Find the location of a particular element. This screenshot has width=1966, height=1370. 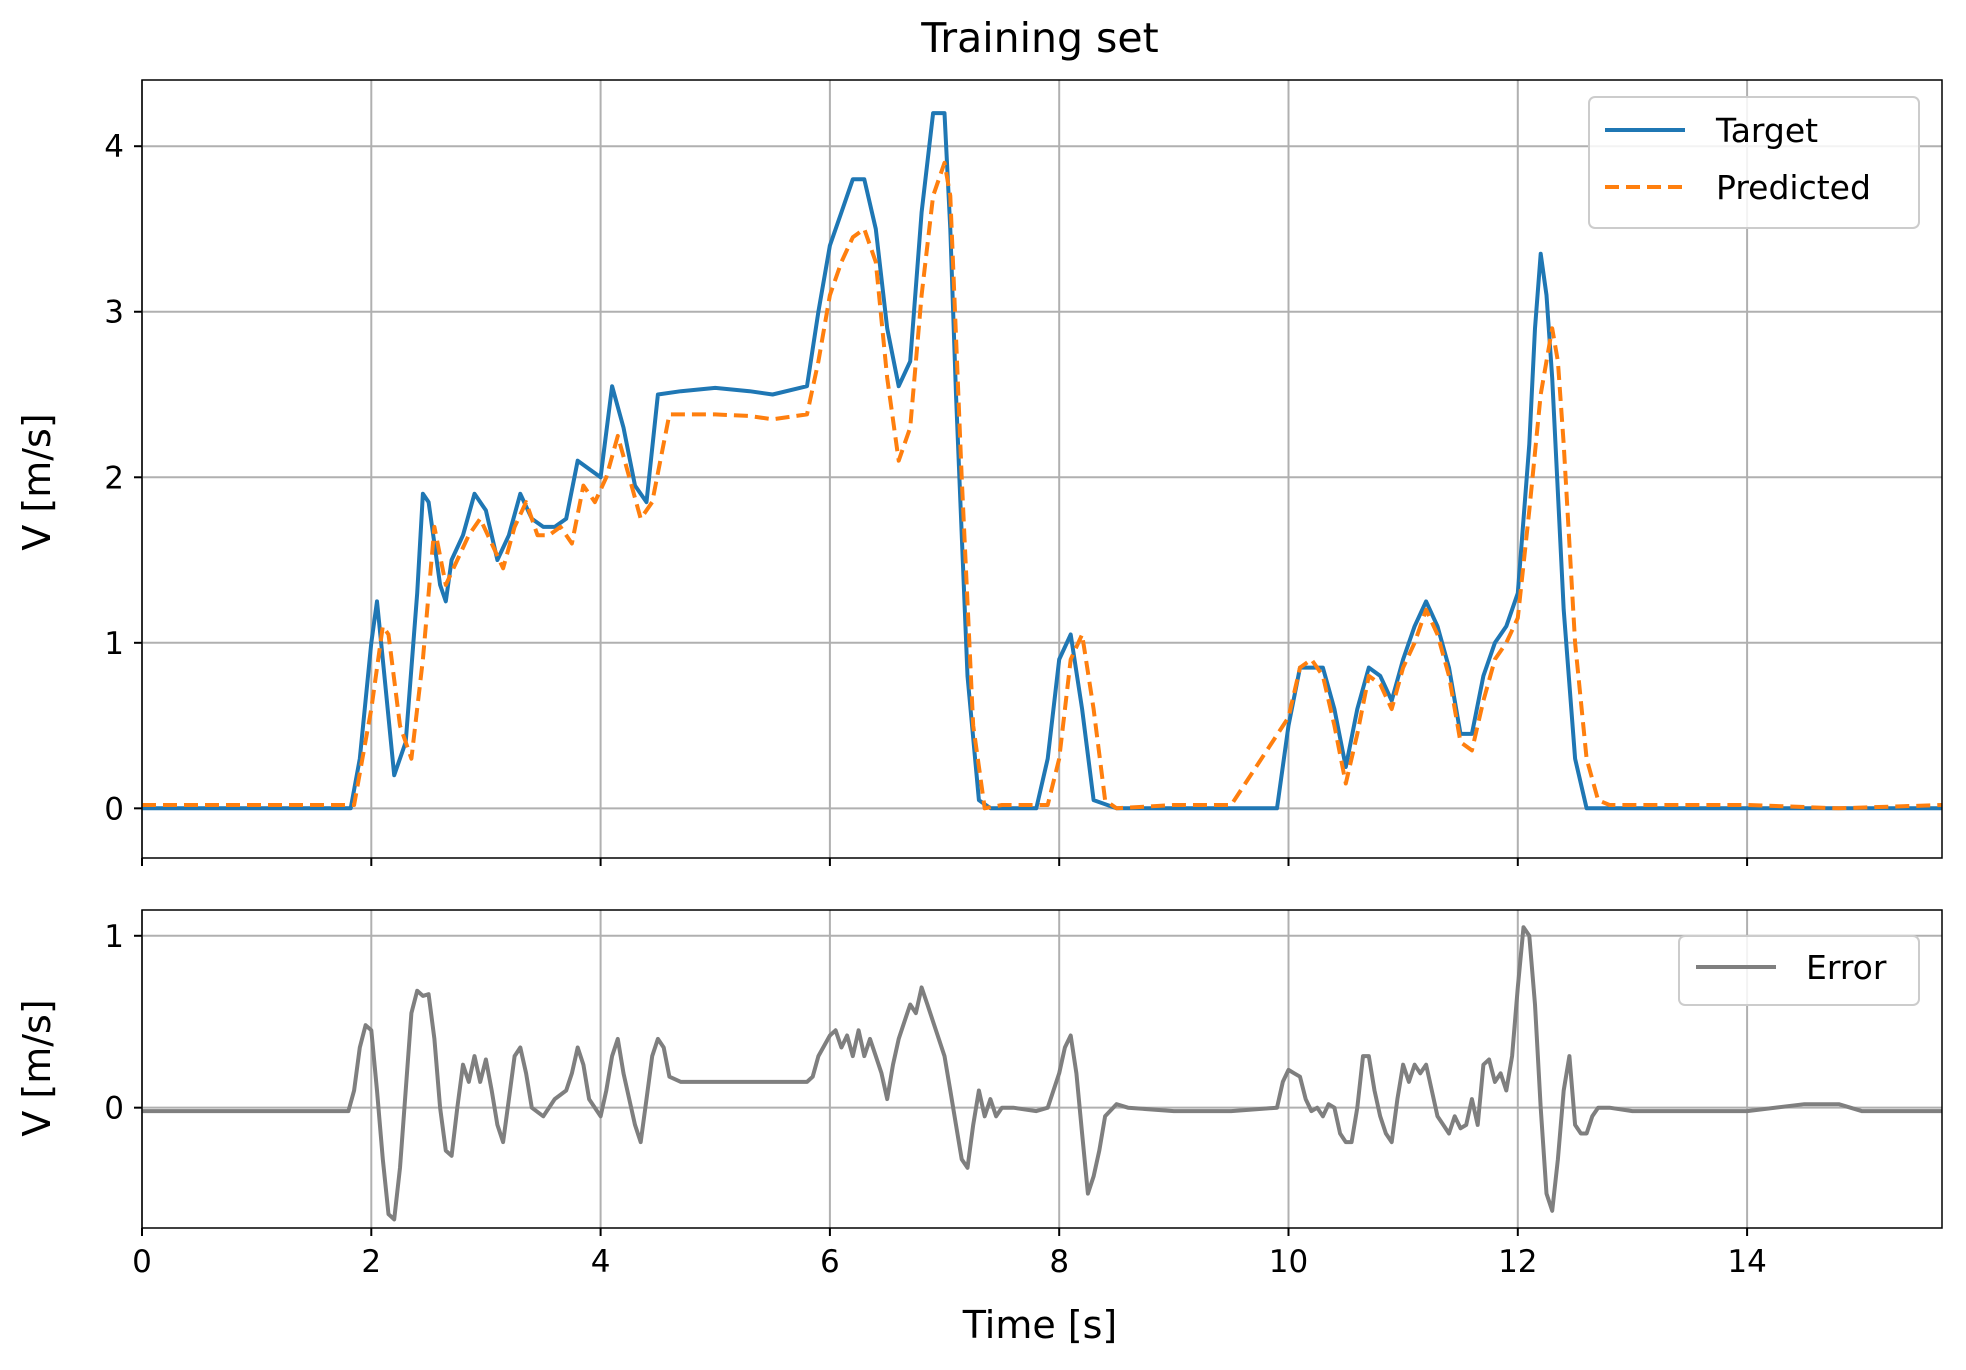

legend-target-label: Target is located at coordinates (1766, 130).